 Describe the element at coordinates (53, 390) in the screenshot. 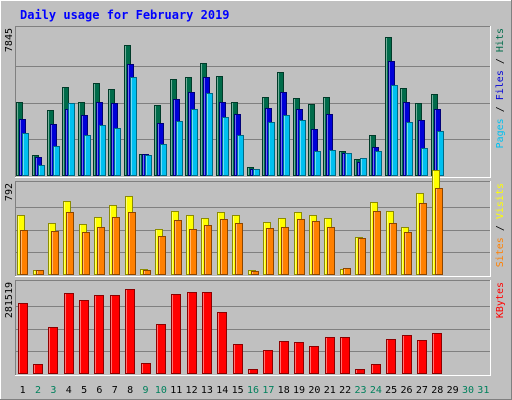

I see `day-label: 3` at that location.